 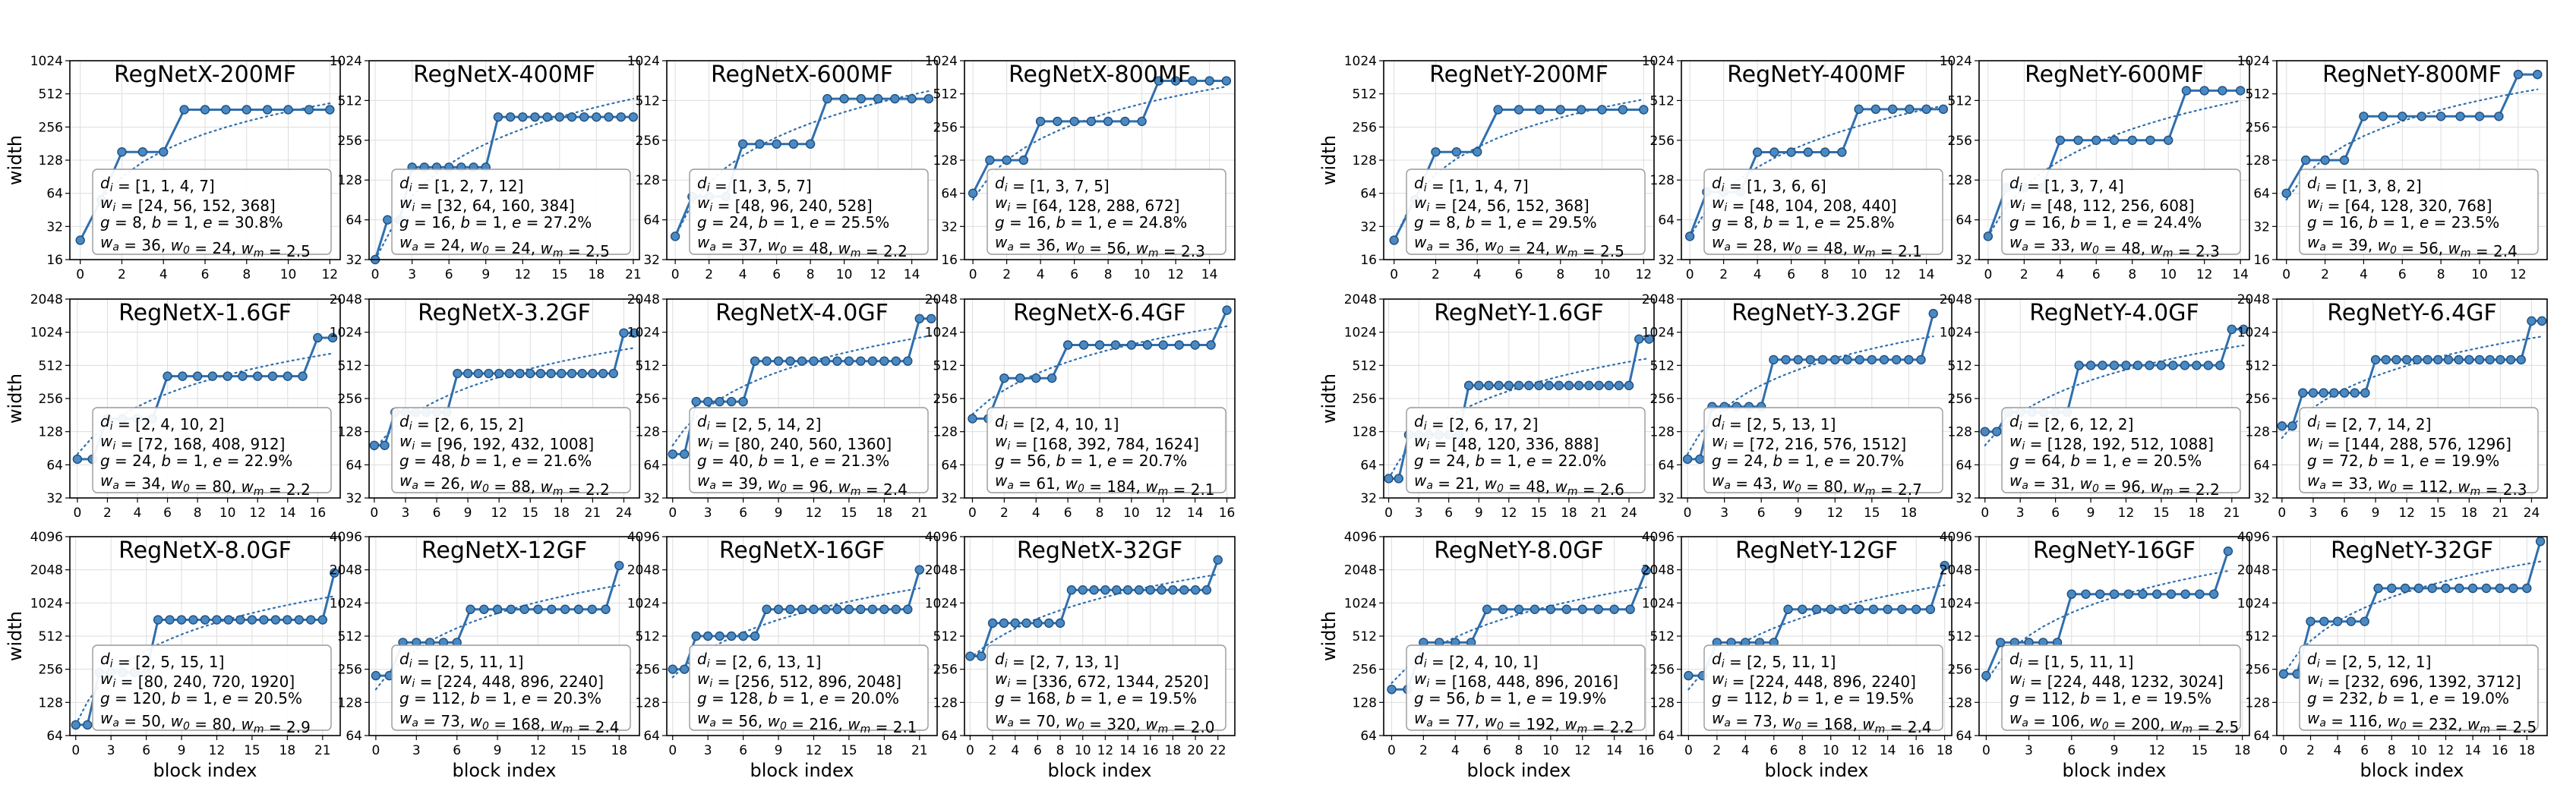 I want to click on x-tick-label: 0, so click(x=1988, y=274).